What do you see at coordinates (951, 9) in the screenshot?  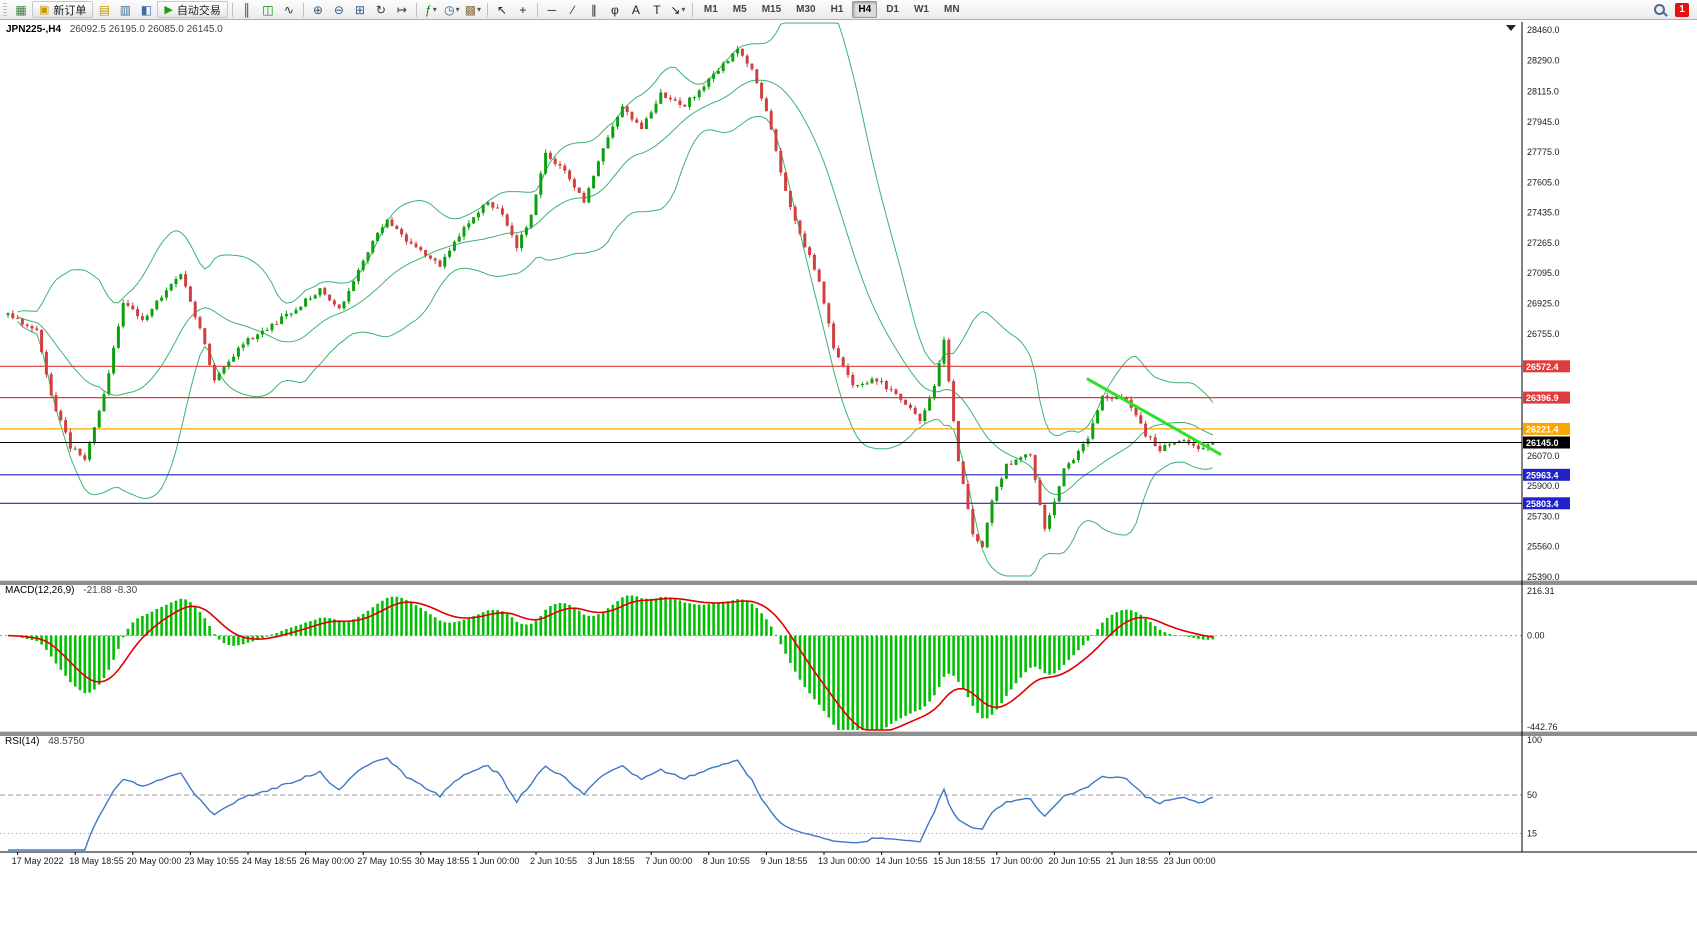 I see `timeframe-mn: MN` at bounding box center [951, 9].